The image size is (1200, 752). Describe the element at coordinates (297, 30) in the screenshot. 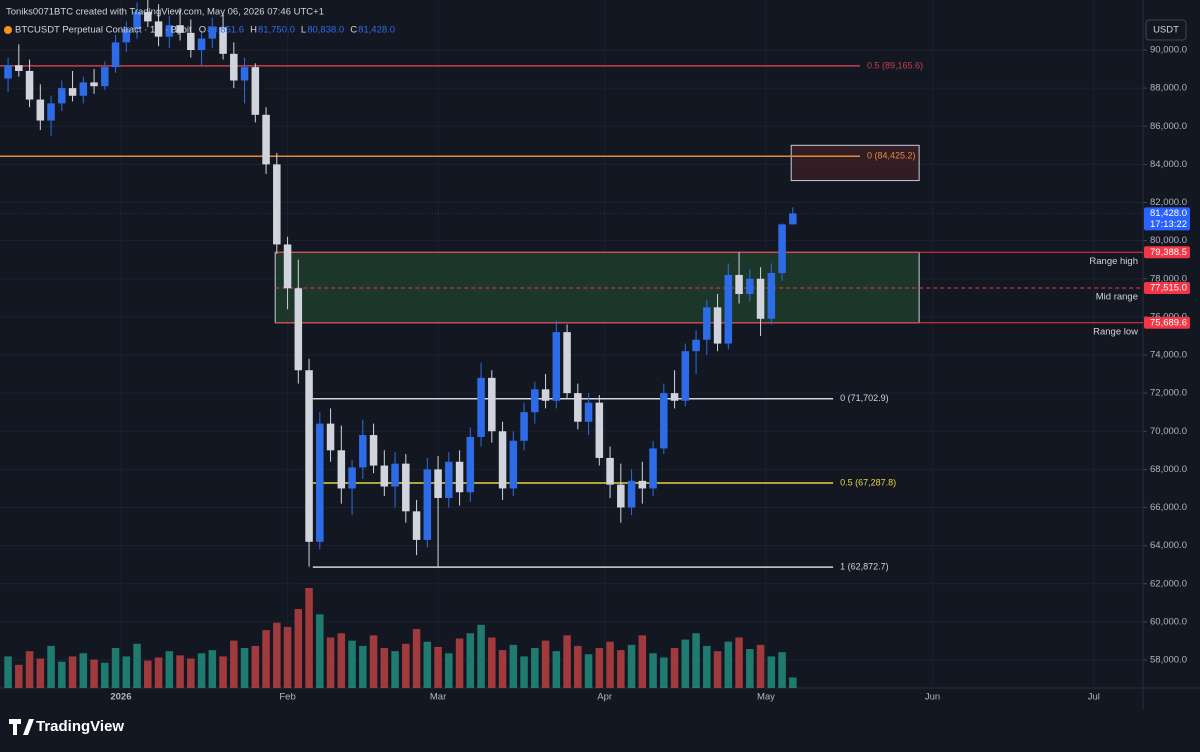

I see `ohlc: O 80,851.6 H 81,750.0 L 80,838.0 C 81,428.0` at that location.